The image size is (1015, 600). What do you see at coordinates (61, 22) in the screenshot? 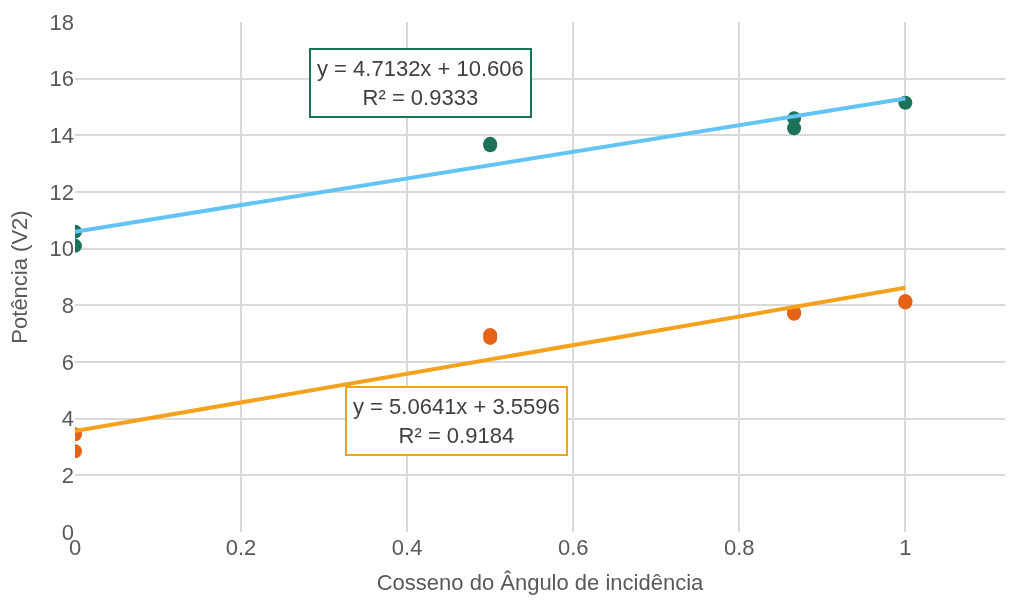
I see `y-tick-label: 18` at bounding box center [61, 22].